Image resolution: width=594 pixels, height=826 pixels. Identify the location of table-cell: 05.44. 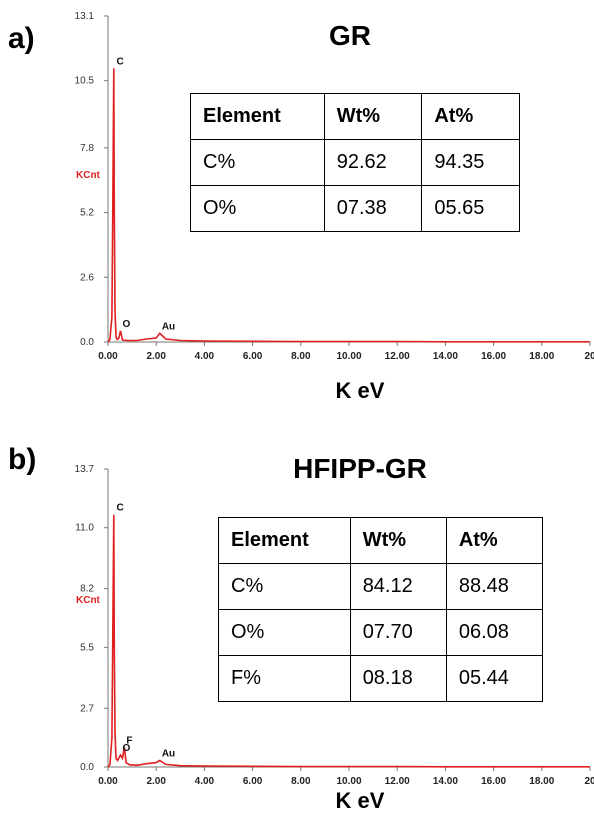
(494, 678).